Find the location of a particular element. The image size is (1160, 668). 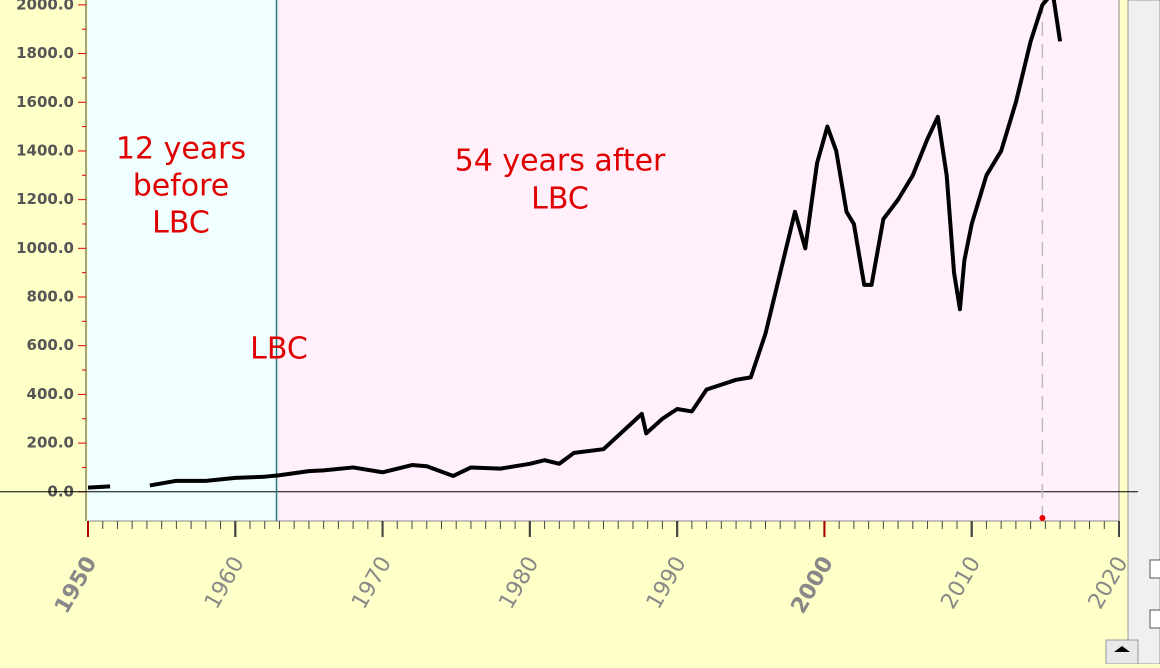

x-tick-label: 1970 is located at coordinates (372, 583).